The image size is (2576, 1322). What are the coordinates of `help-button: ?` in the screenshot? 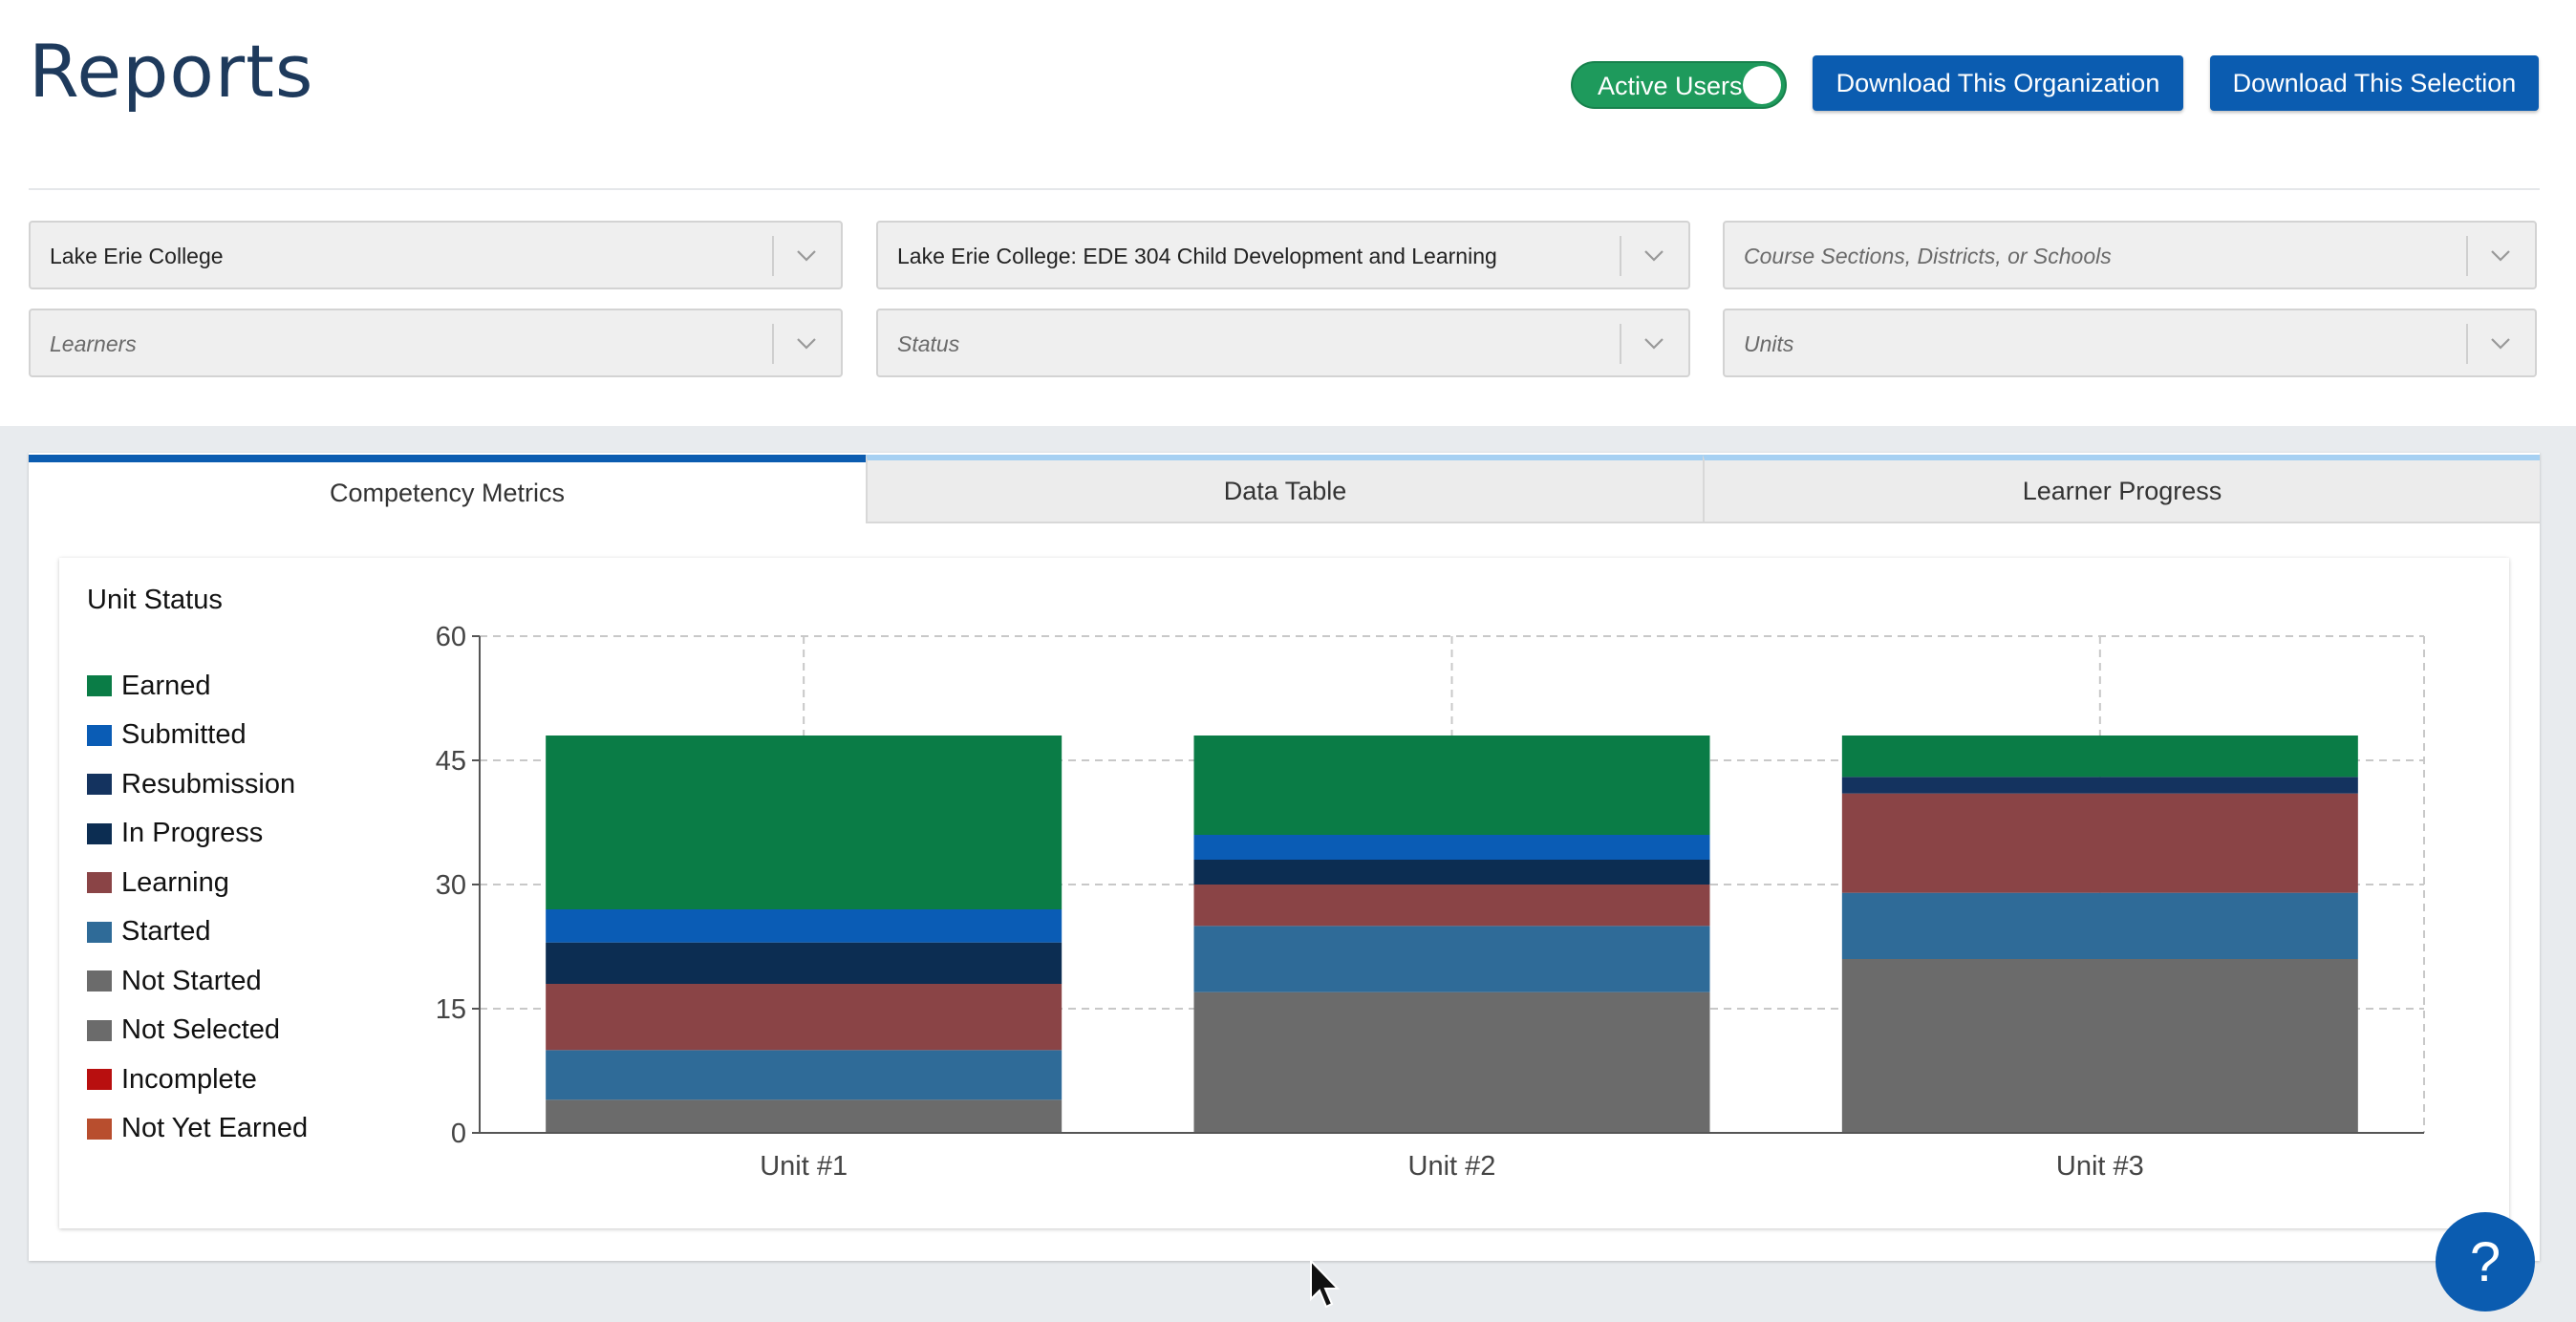 It's located at (2485, 1261).